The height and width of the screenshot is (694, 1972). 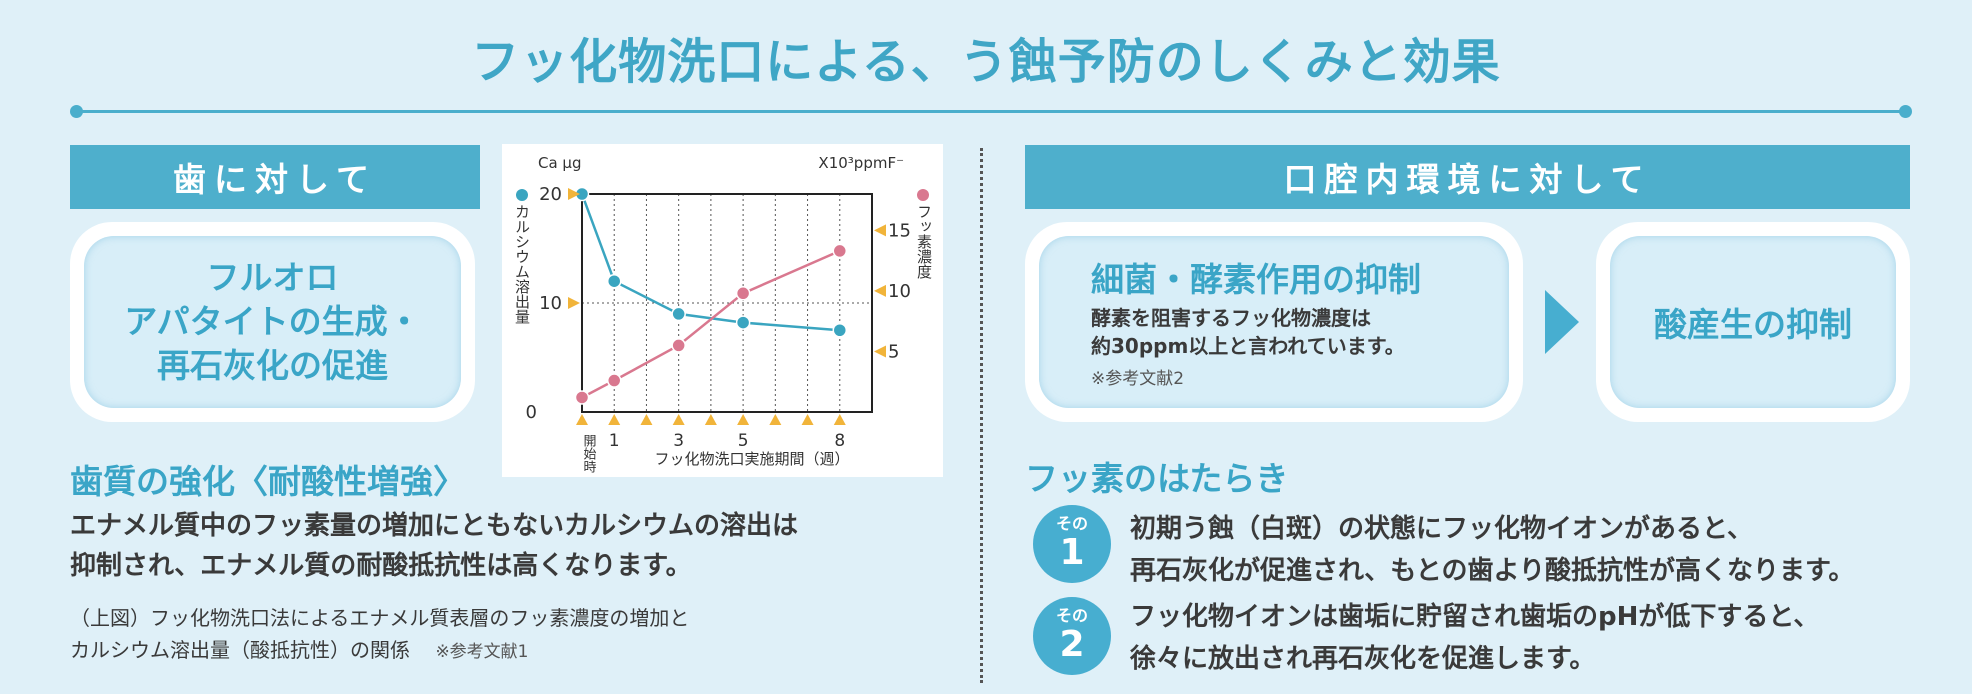 I want to click on item-badge-1: その 1, so click(x=1072, y=544).